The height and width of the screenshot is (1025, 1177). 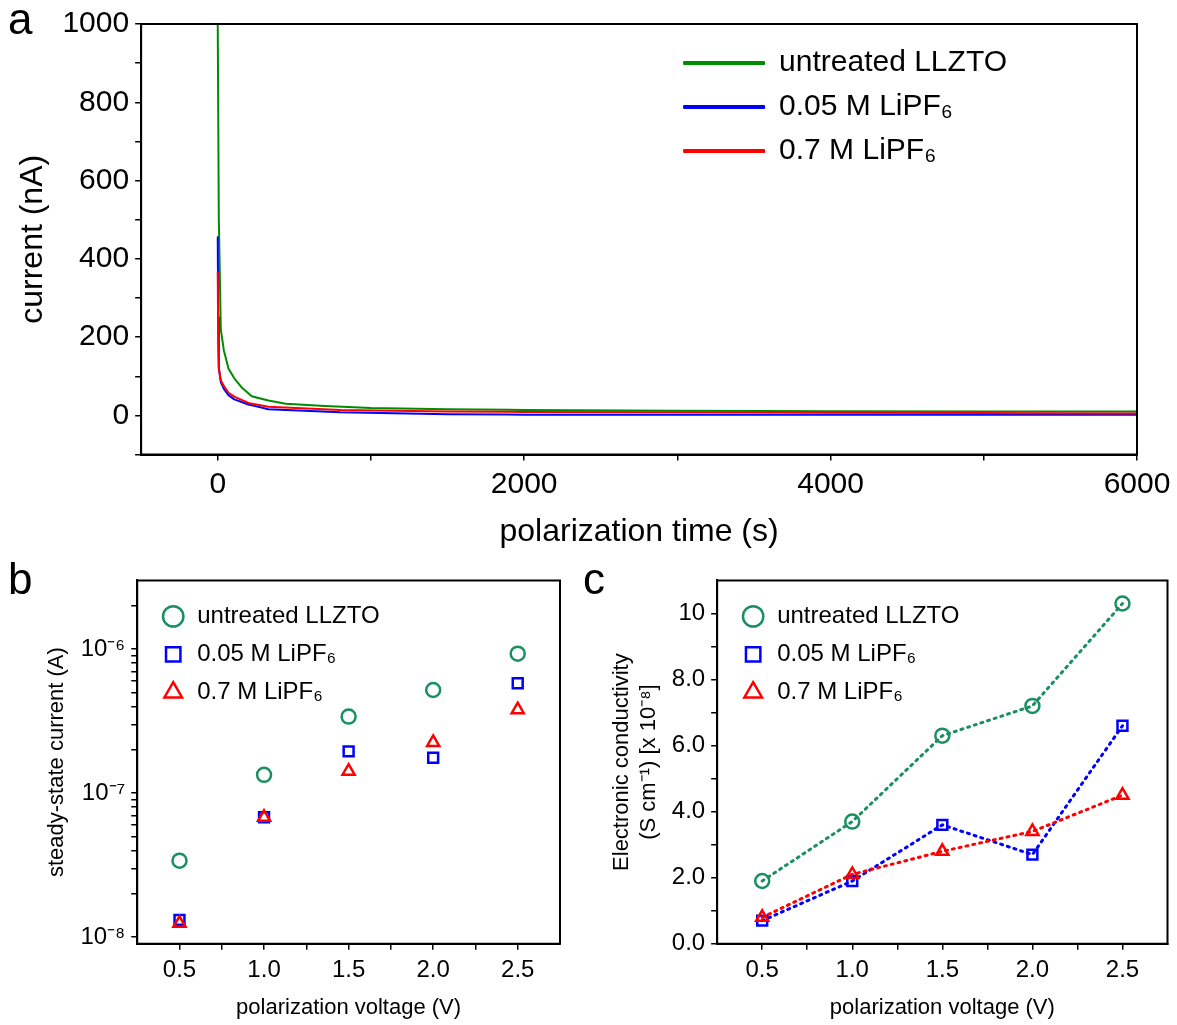 I want to click on y-tick-label: 600, so click(x=104, y=178).